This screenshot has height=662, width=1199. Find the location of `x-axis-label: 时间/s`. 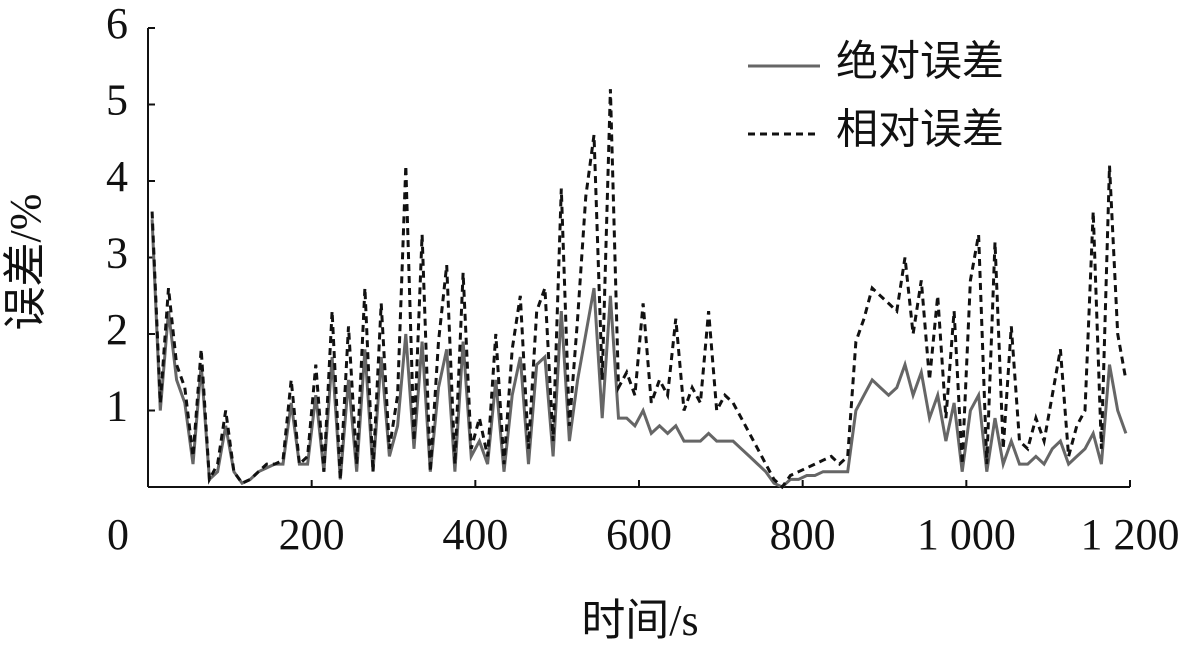

x-axis-label: 时间/s is located at coordinates (639, 620).